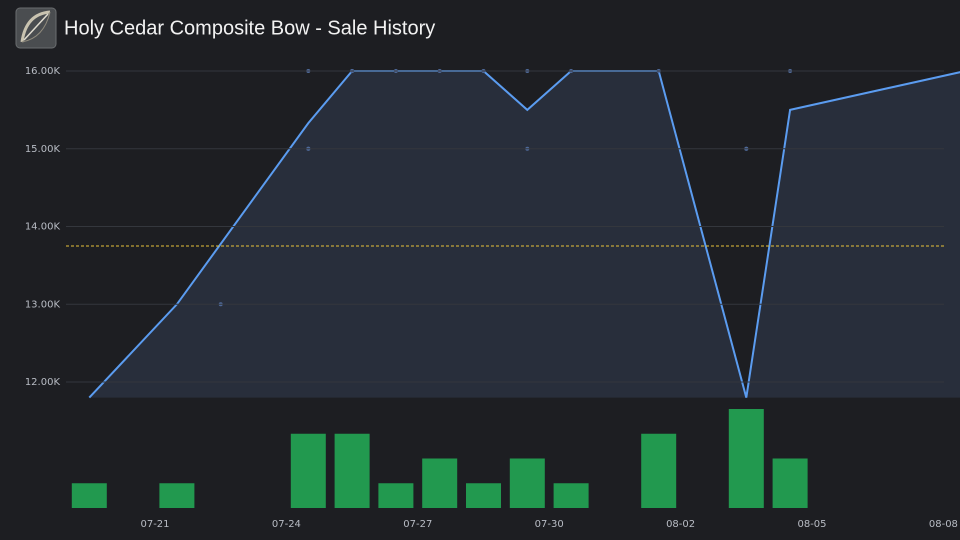  Describe the element at coordinates (249, 28) in the screenshot. I see `chart-title: Holy Cedar Composite Bow - Sale History` at that location.